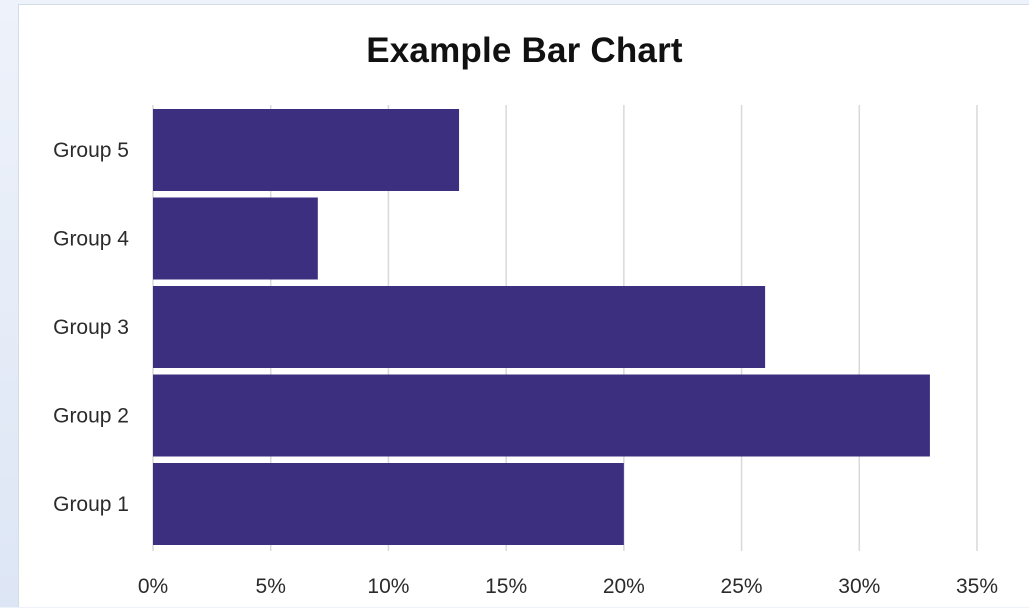 This screenshot has width=1029, height=608. What do you see at coordinates (624, 586) in the screenshot?
I see `x-tick-label: 20%` at bounding box center [624, 586].